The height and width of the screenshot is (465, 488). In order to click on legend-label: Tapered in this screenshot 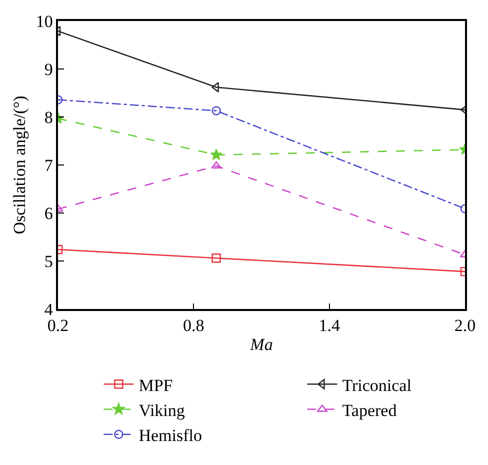, I will do `click(370, 410)`.